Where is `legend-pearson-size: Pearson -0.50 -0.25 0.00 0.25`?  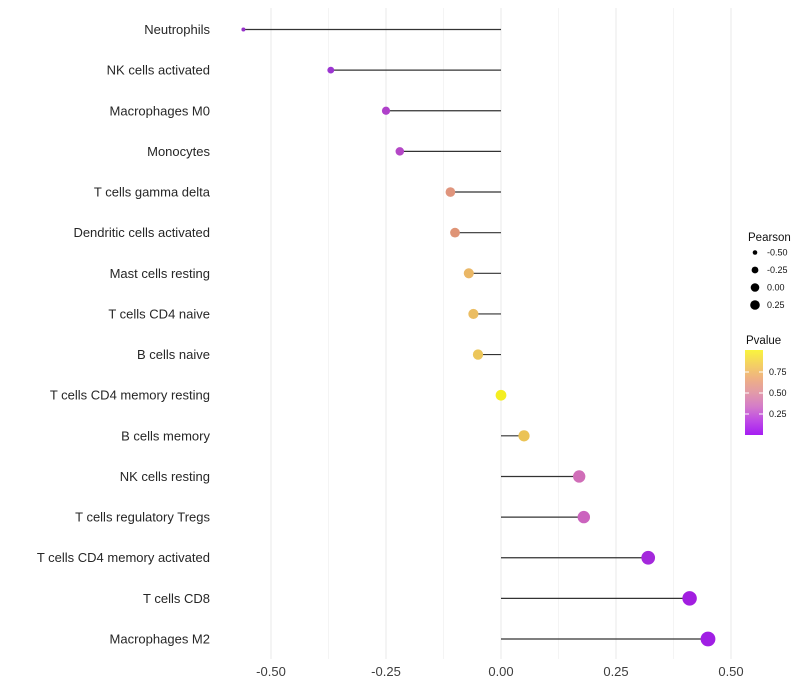 legend-pearson-size: Pearson -0.50 -0.25 0.00 0.25 is located at coordinates (769, 271).